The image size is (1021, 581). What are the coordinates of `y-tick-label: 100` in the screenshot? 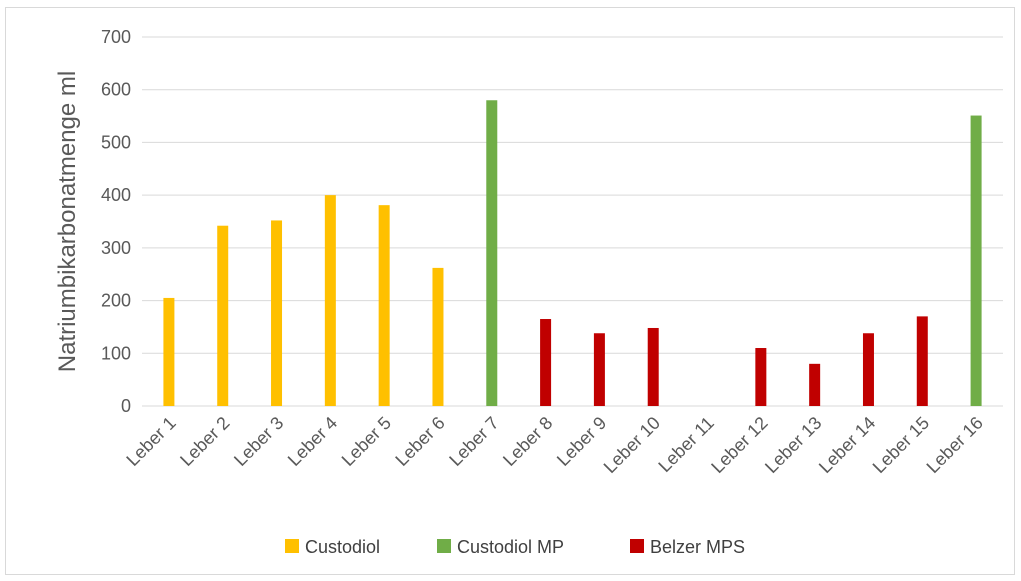 It's located at (116, 353).